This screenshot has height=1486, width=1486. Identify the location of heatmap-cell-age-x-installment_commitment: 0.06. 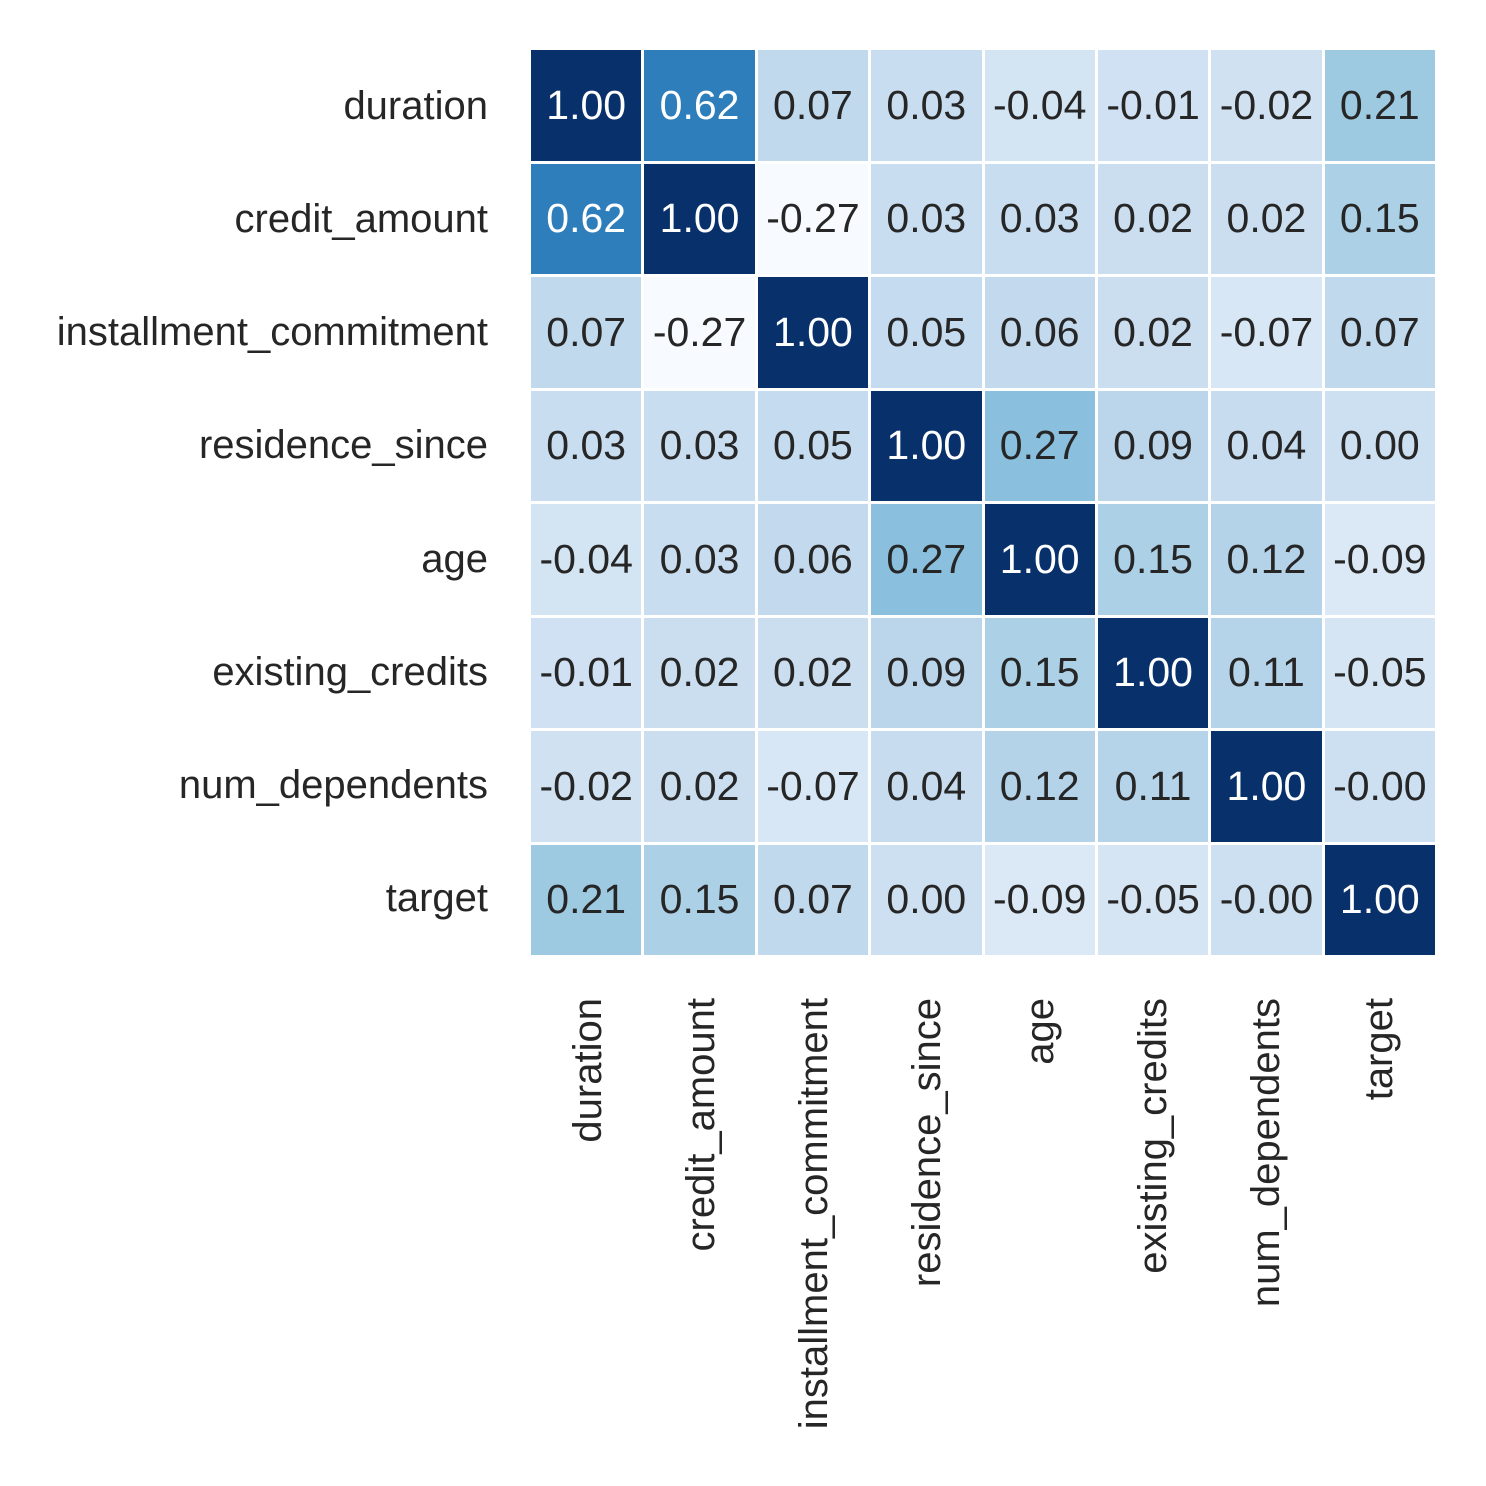
(813, 559).